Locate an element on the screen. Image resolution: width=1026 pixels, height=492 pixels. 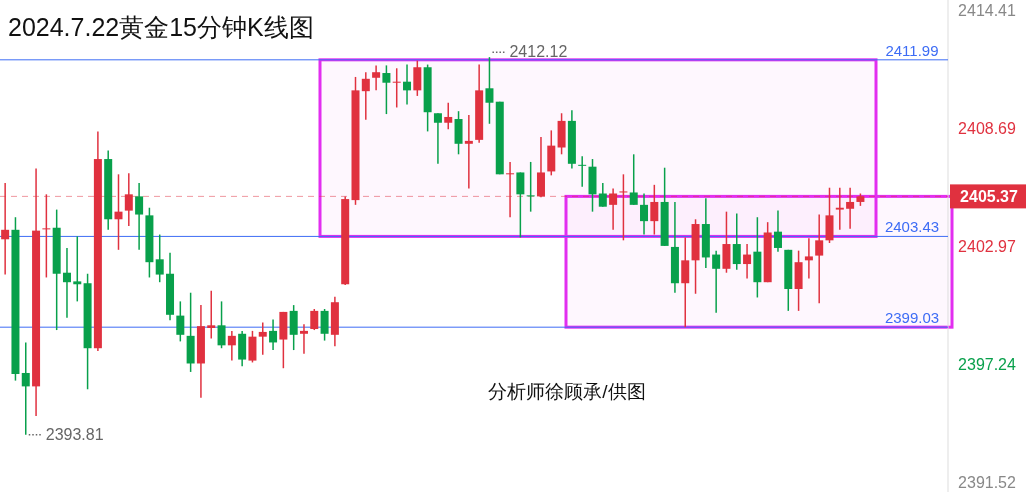
ref-line-label: 2411.99 is located at coordinates (912, 50).